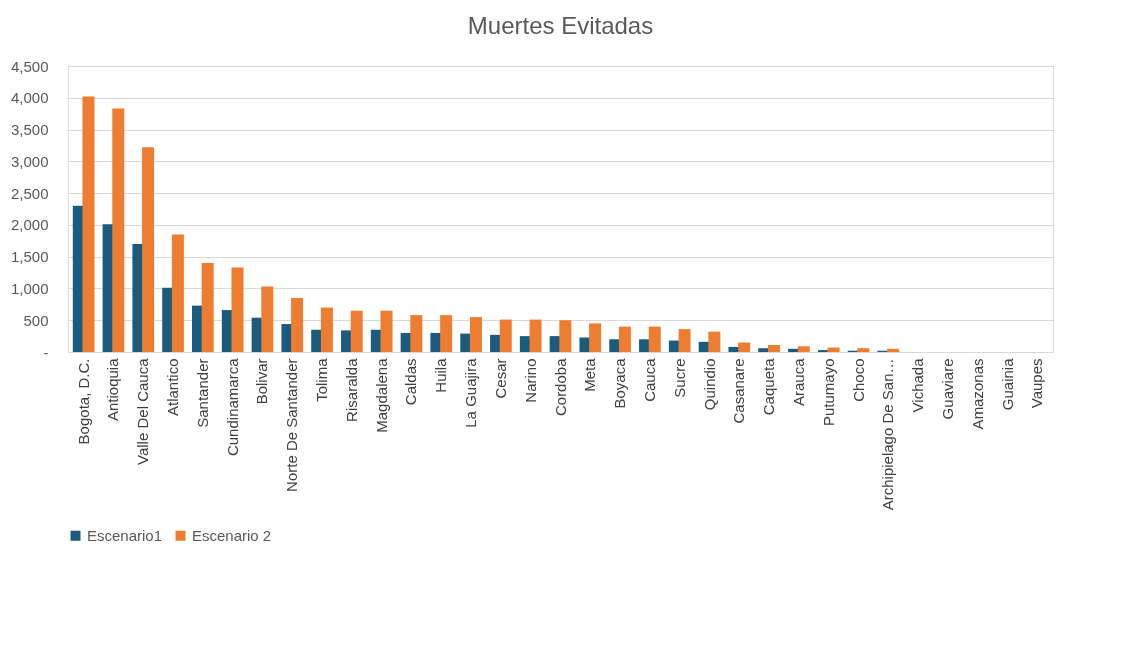 This screenshot has width=1139, height=667. Describe the element at coordinates (292, 425) in the screenshot. I see `x-tick-label: Norte De Santander` at that location.